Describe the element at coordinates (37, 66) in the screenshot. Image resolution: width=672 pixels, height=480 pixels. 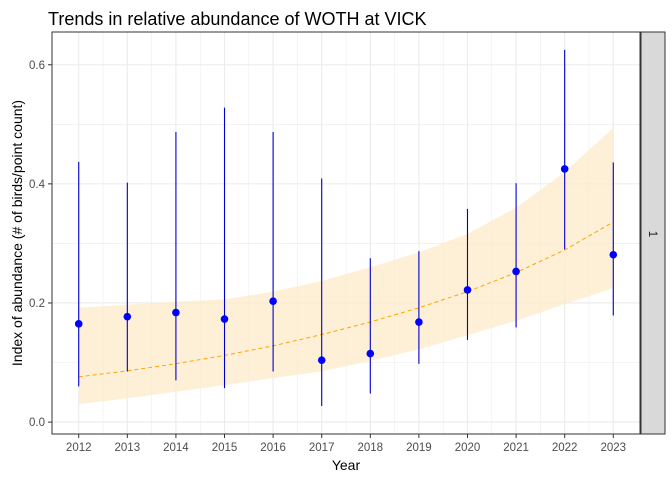
I see `y-tick-label: 0.6` at that location.